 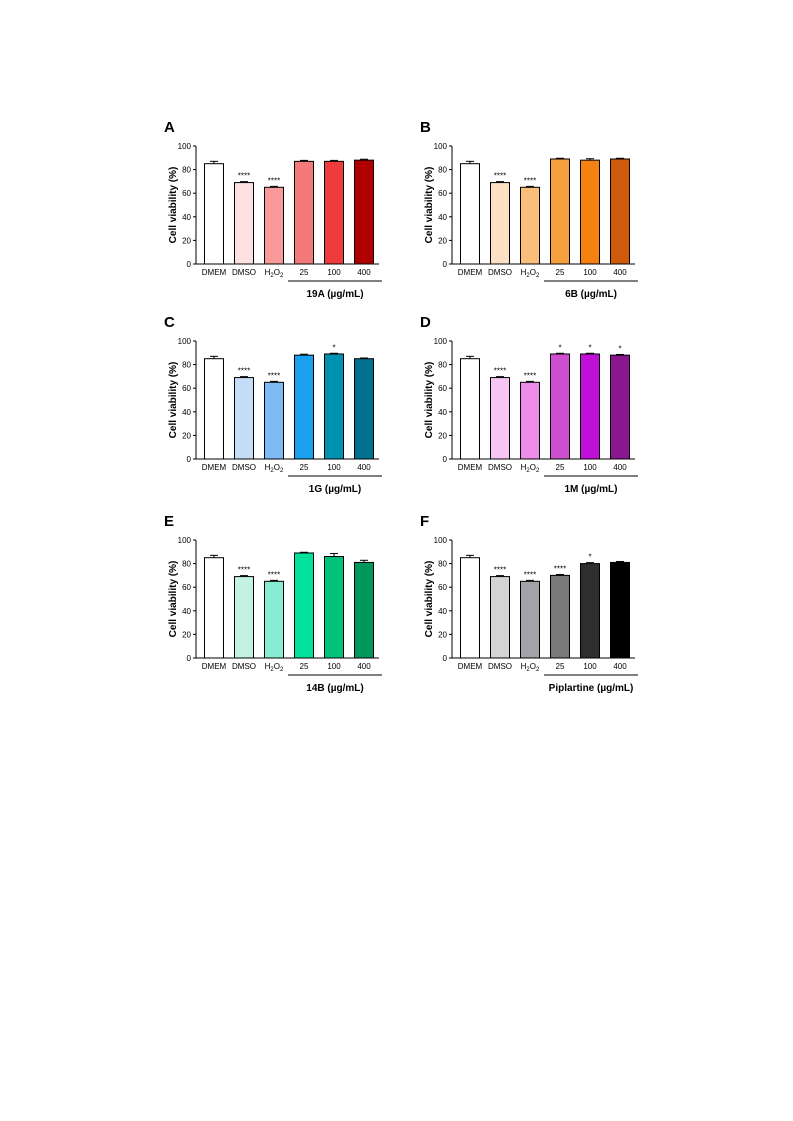 I want to click on panel-letter: B, so click(x=425, y=127).